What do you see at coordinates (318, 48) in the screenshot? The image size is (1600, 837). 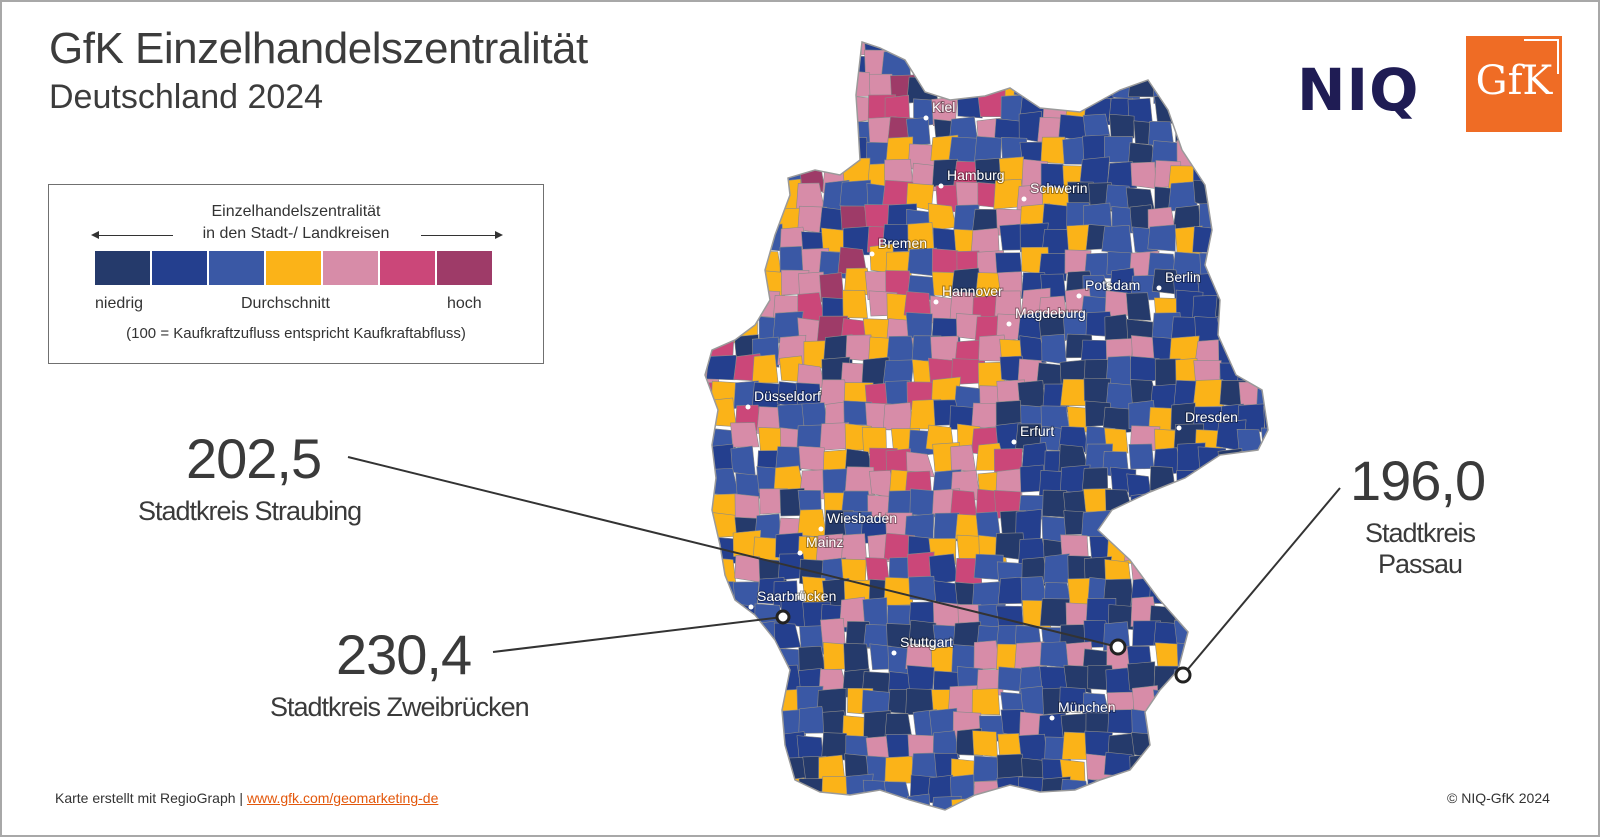 I see `page-title: GfK Einzelhandelszentralität` at bounding box center [318, 48].